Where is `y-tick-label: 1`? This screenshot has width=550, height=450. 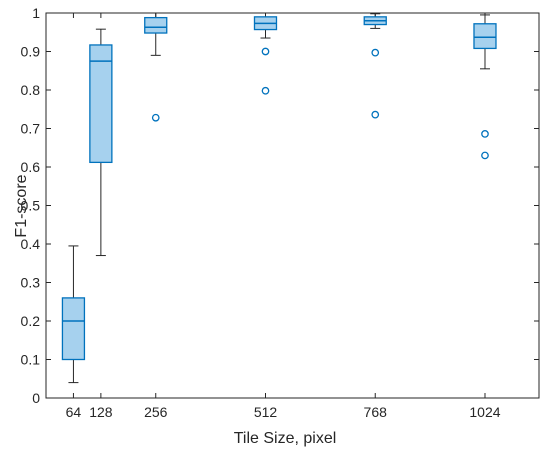 y-tick-label: 1 is located at coordinates (36, 13).